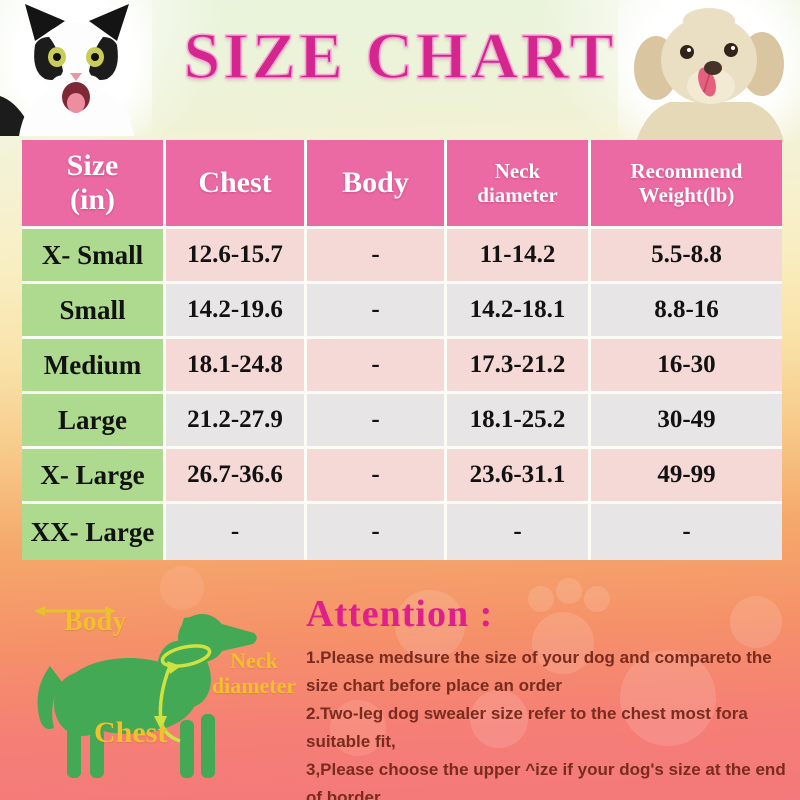 The height and width of the screenshot is (800, 800). Describe the element at coordinates (67, 70) in the screenshot. I see `cat-illustration` at that location.